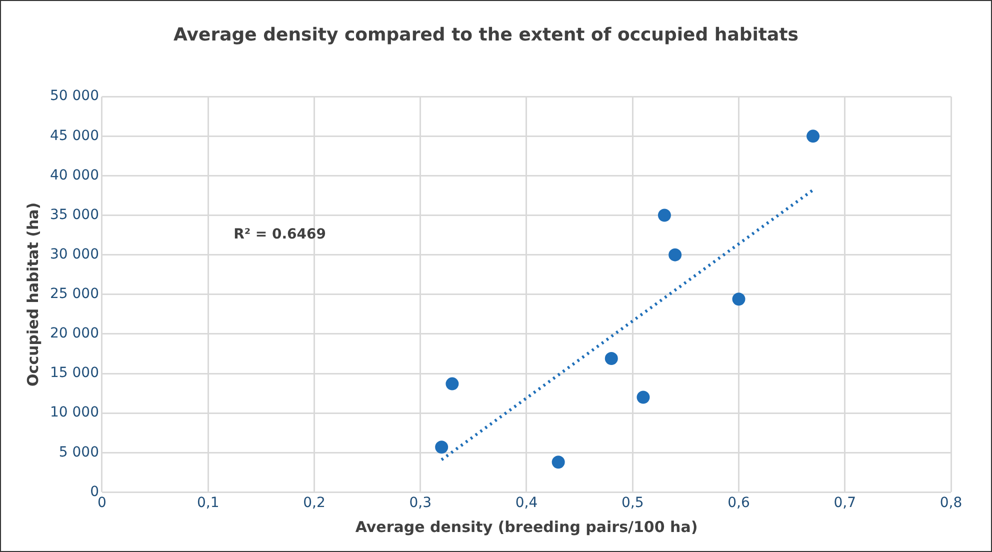 The width and height of the screenshot is (992, 552). I want to click on chart-title: Average density compared to the extent of occupied habitats, so click(486, 35).